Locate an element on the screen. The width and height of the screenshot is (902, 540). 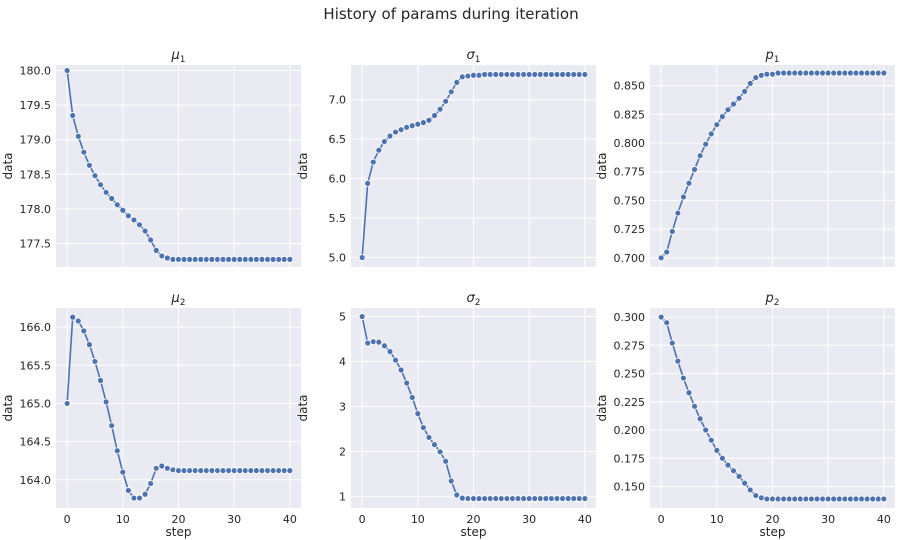
chart-panel-2: 5.0 5.5 6.0 6.5 7.0 σ1 data is located at coordinates (446, 157).